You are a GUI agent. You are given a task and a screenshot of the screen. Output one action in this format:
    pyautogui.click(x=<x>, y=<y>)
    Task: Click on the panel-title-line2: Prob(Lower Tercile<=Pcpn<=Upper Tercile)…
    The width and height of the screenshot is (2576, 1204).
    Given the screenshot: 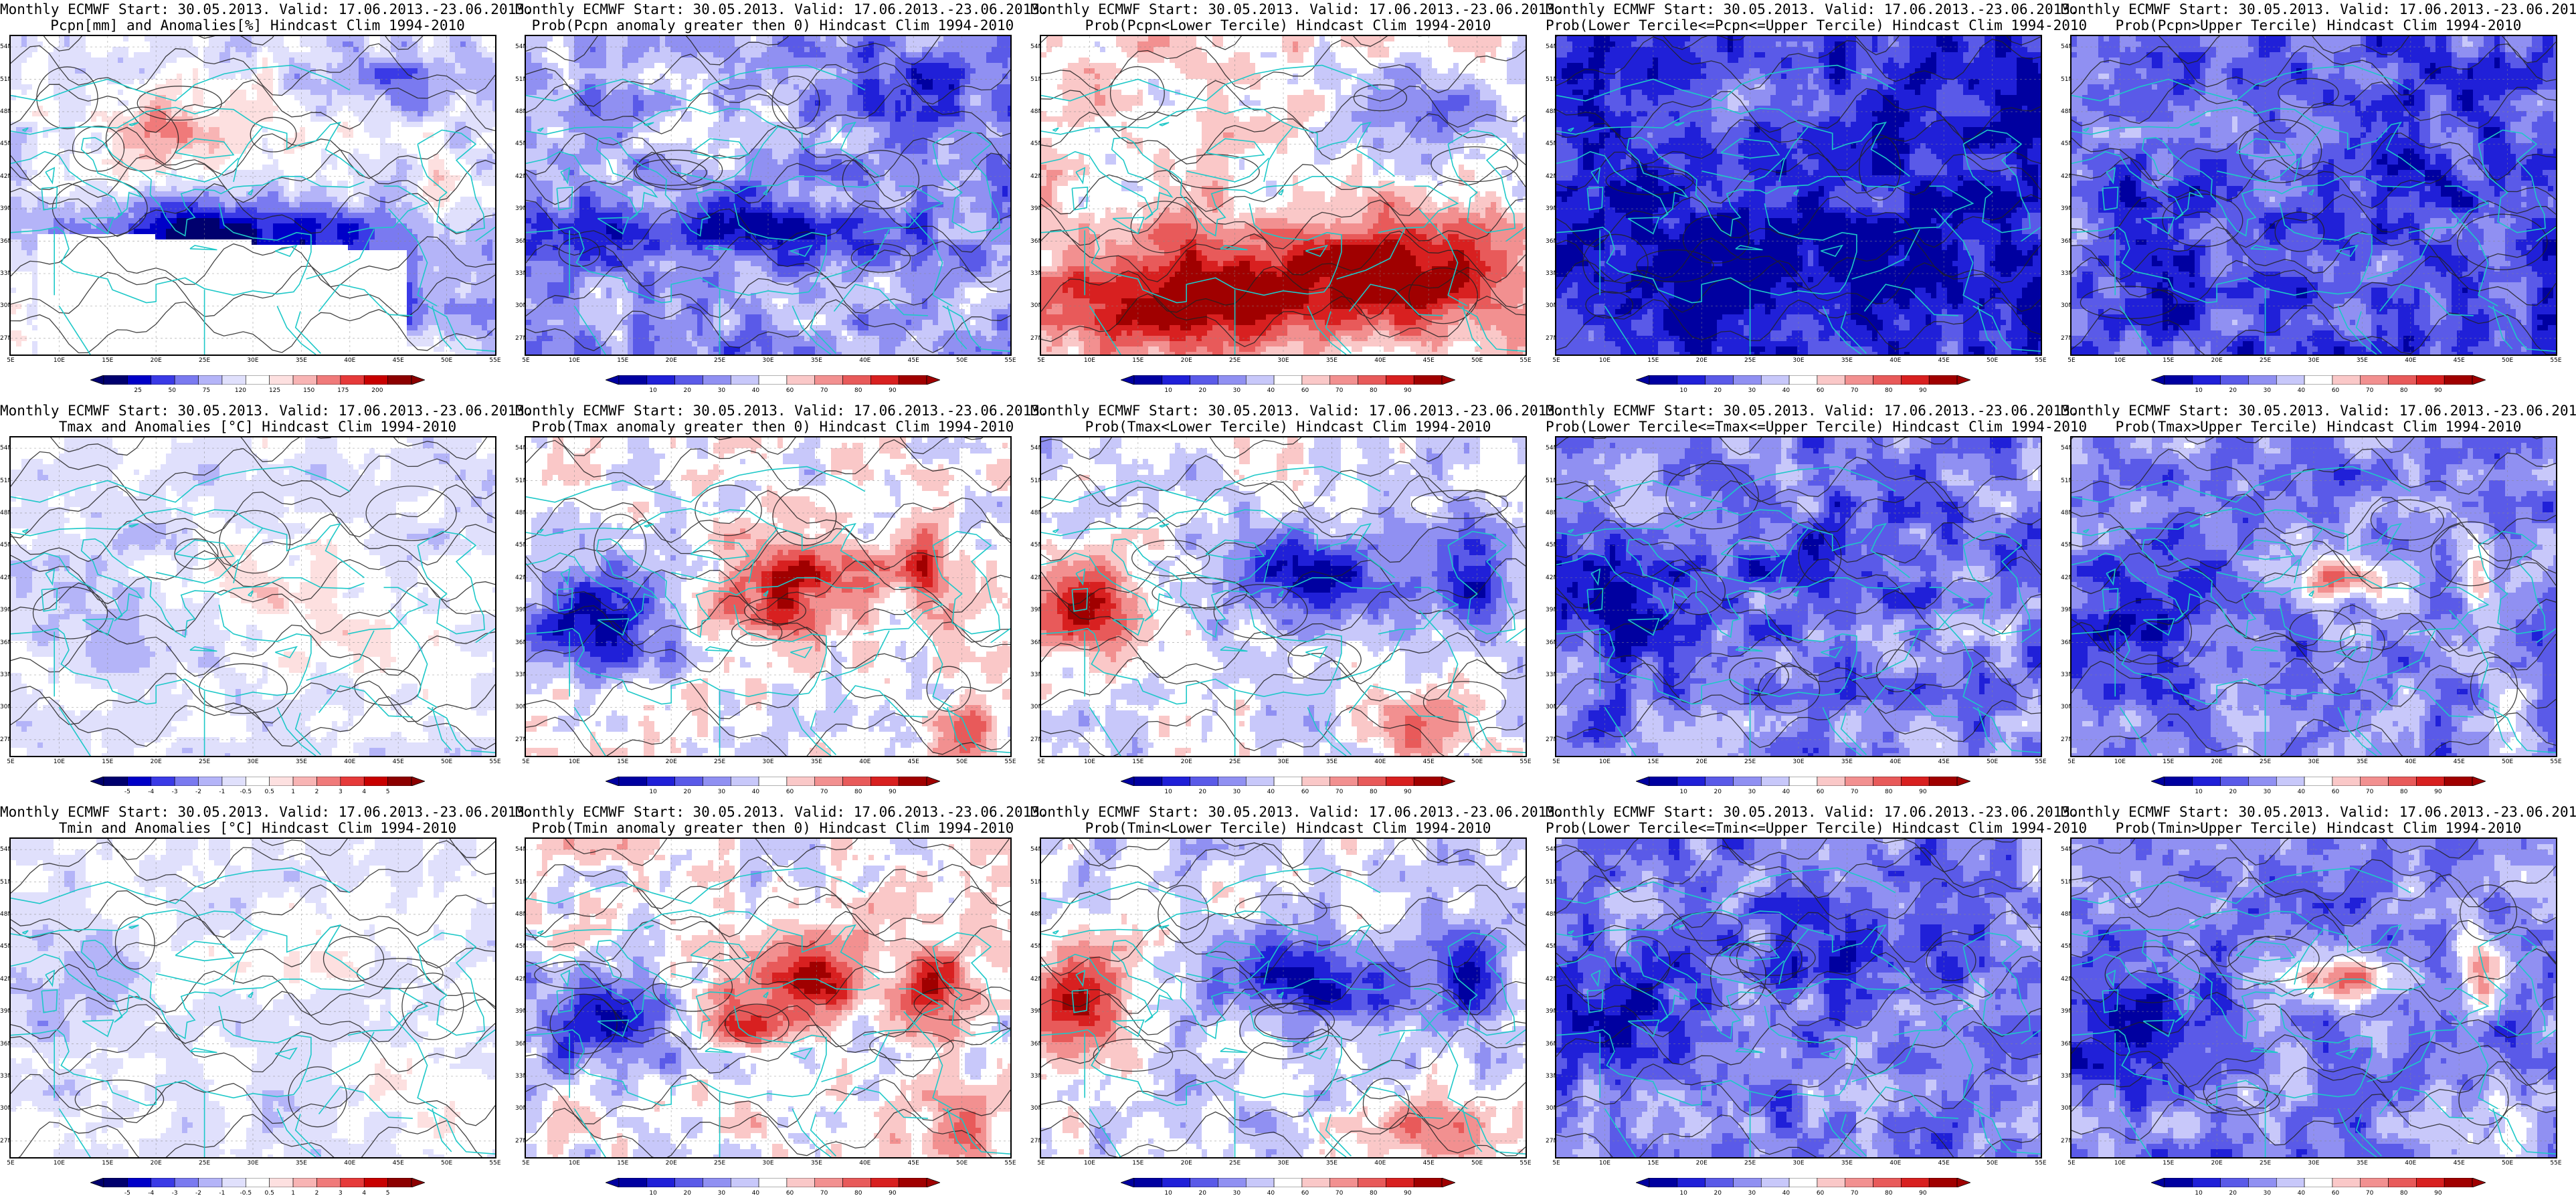 What is the action you would take?
    pyautogui.click(x=1803, y=25)
    